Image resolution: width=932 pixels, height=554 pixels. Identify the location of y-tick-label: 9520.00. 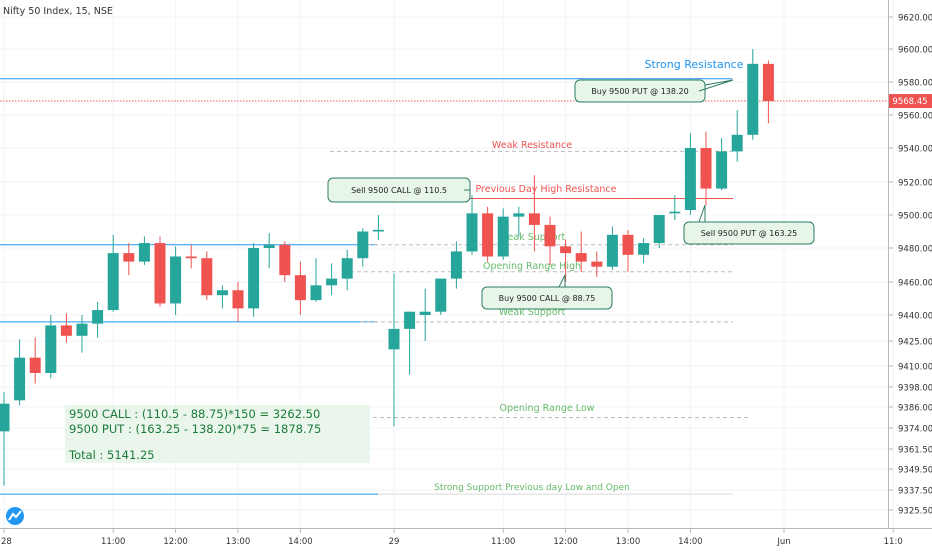
(915, 184).